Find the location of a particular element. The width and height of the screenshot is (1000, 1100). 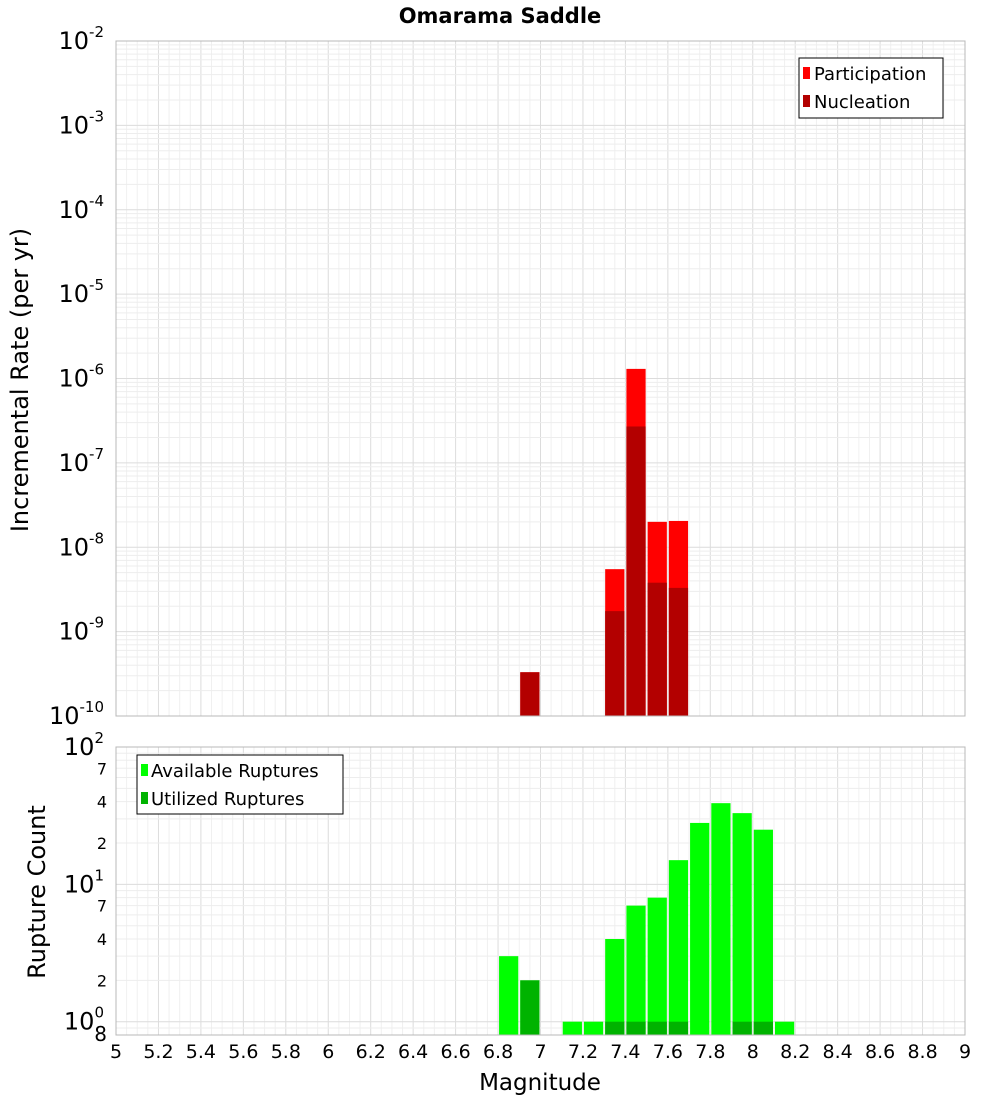

x-tick-label: 5.2 is located at coordinates (158, 1052).